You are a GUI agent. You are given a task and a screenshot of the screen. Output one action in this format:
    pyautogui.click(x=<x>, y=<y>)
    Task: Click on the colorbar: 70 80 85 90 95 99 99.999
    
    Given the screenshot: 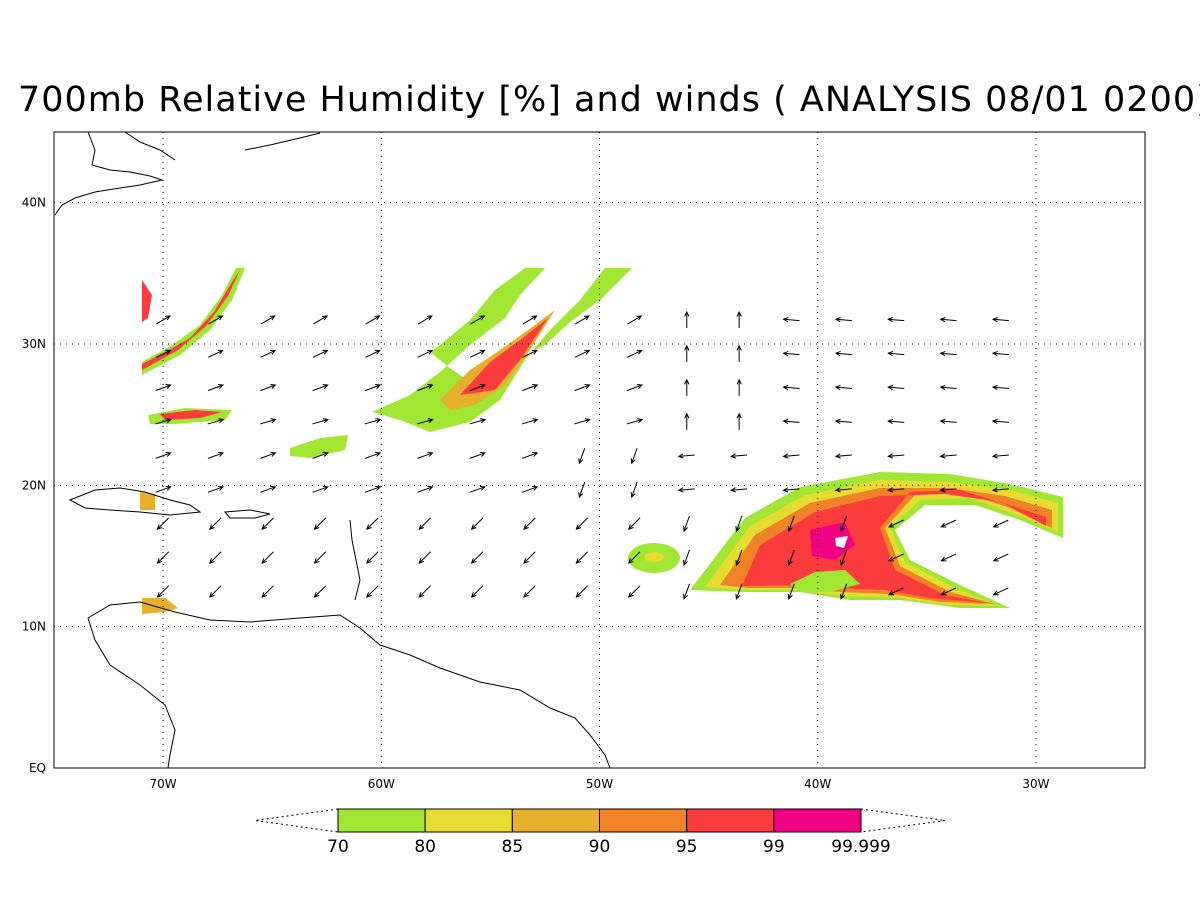 What is the action you would take?
    pyautogui.click(x=600, y=832)
    